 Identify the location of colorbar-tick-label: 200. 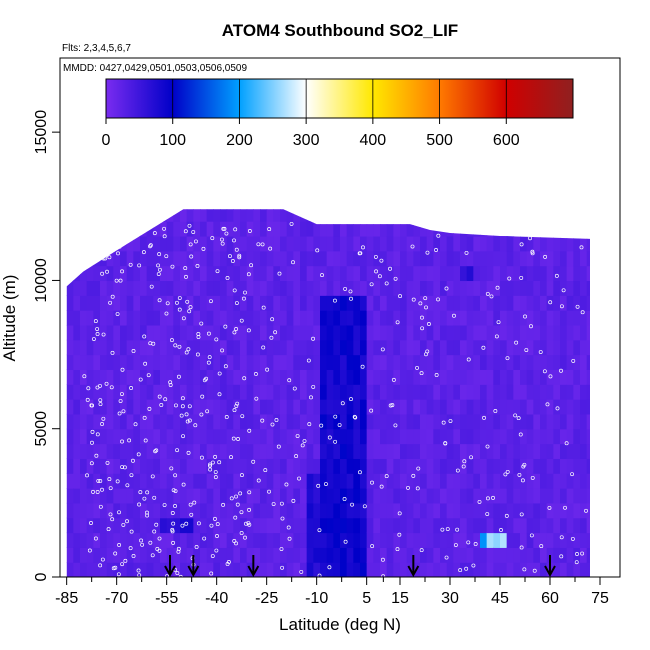
(239, 140).